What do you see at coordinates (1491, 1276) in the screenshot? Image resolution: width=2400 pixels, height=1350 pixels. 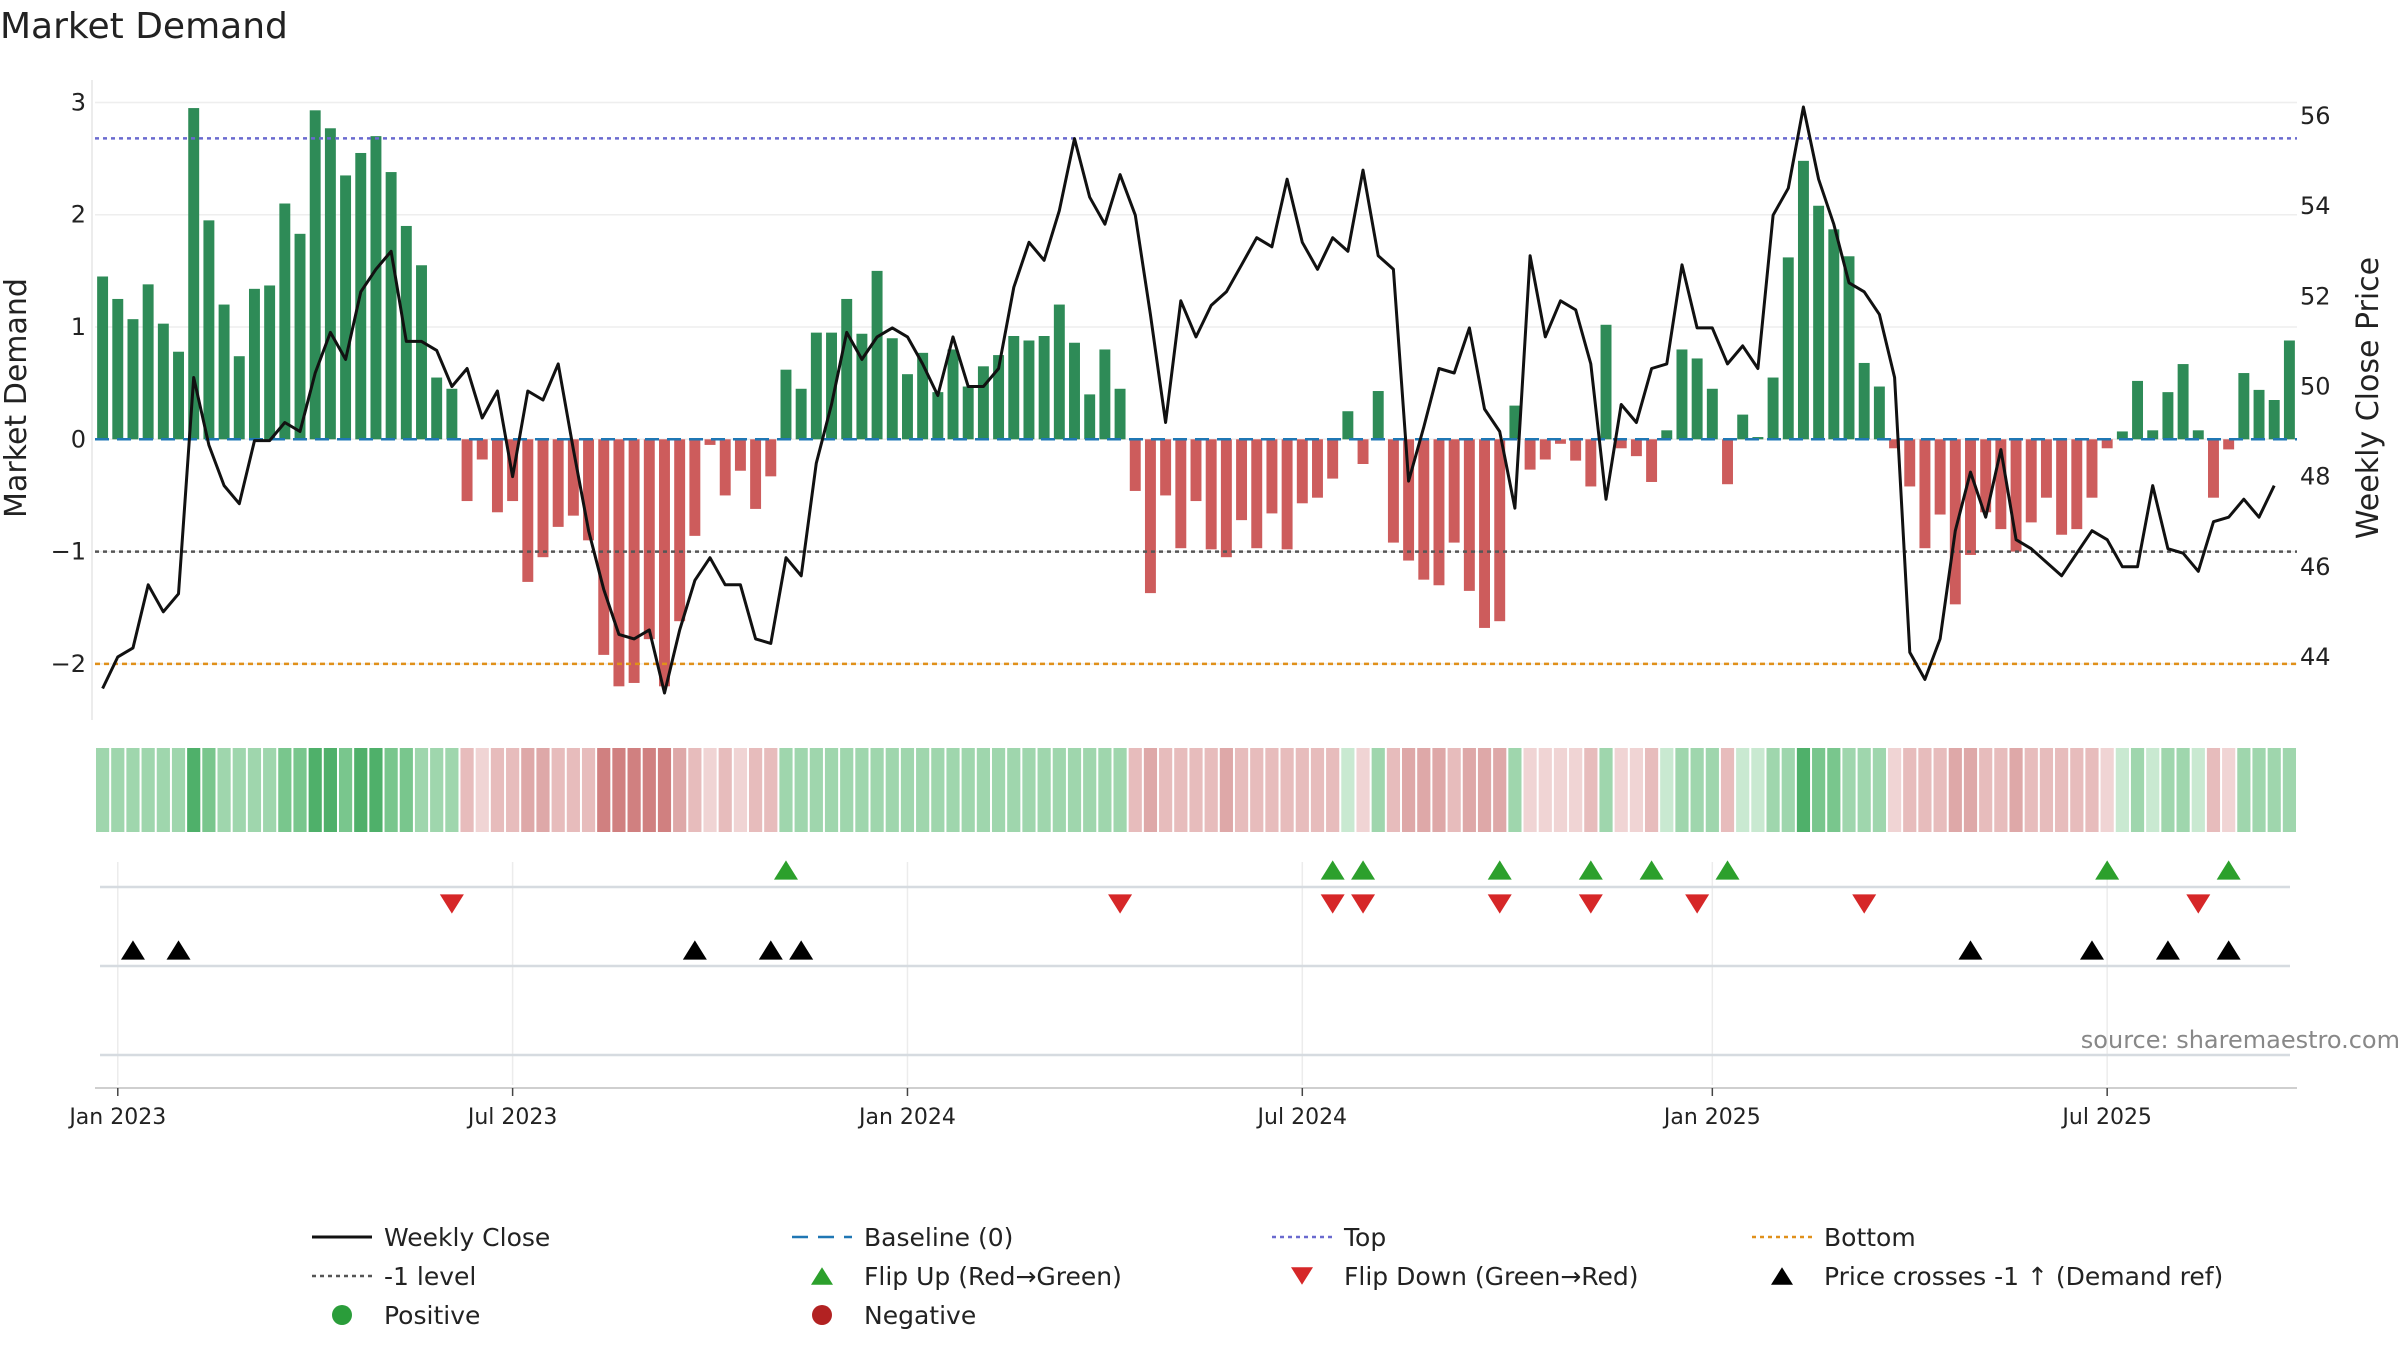 I see `legend-label: Flip Down (Green→Red)` at bounding box center [1491, 1276].